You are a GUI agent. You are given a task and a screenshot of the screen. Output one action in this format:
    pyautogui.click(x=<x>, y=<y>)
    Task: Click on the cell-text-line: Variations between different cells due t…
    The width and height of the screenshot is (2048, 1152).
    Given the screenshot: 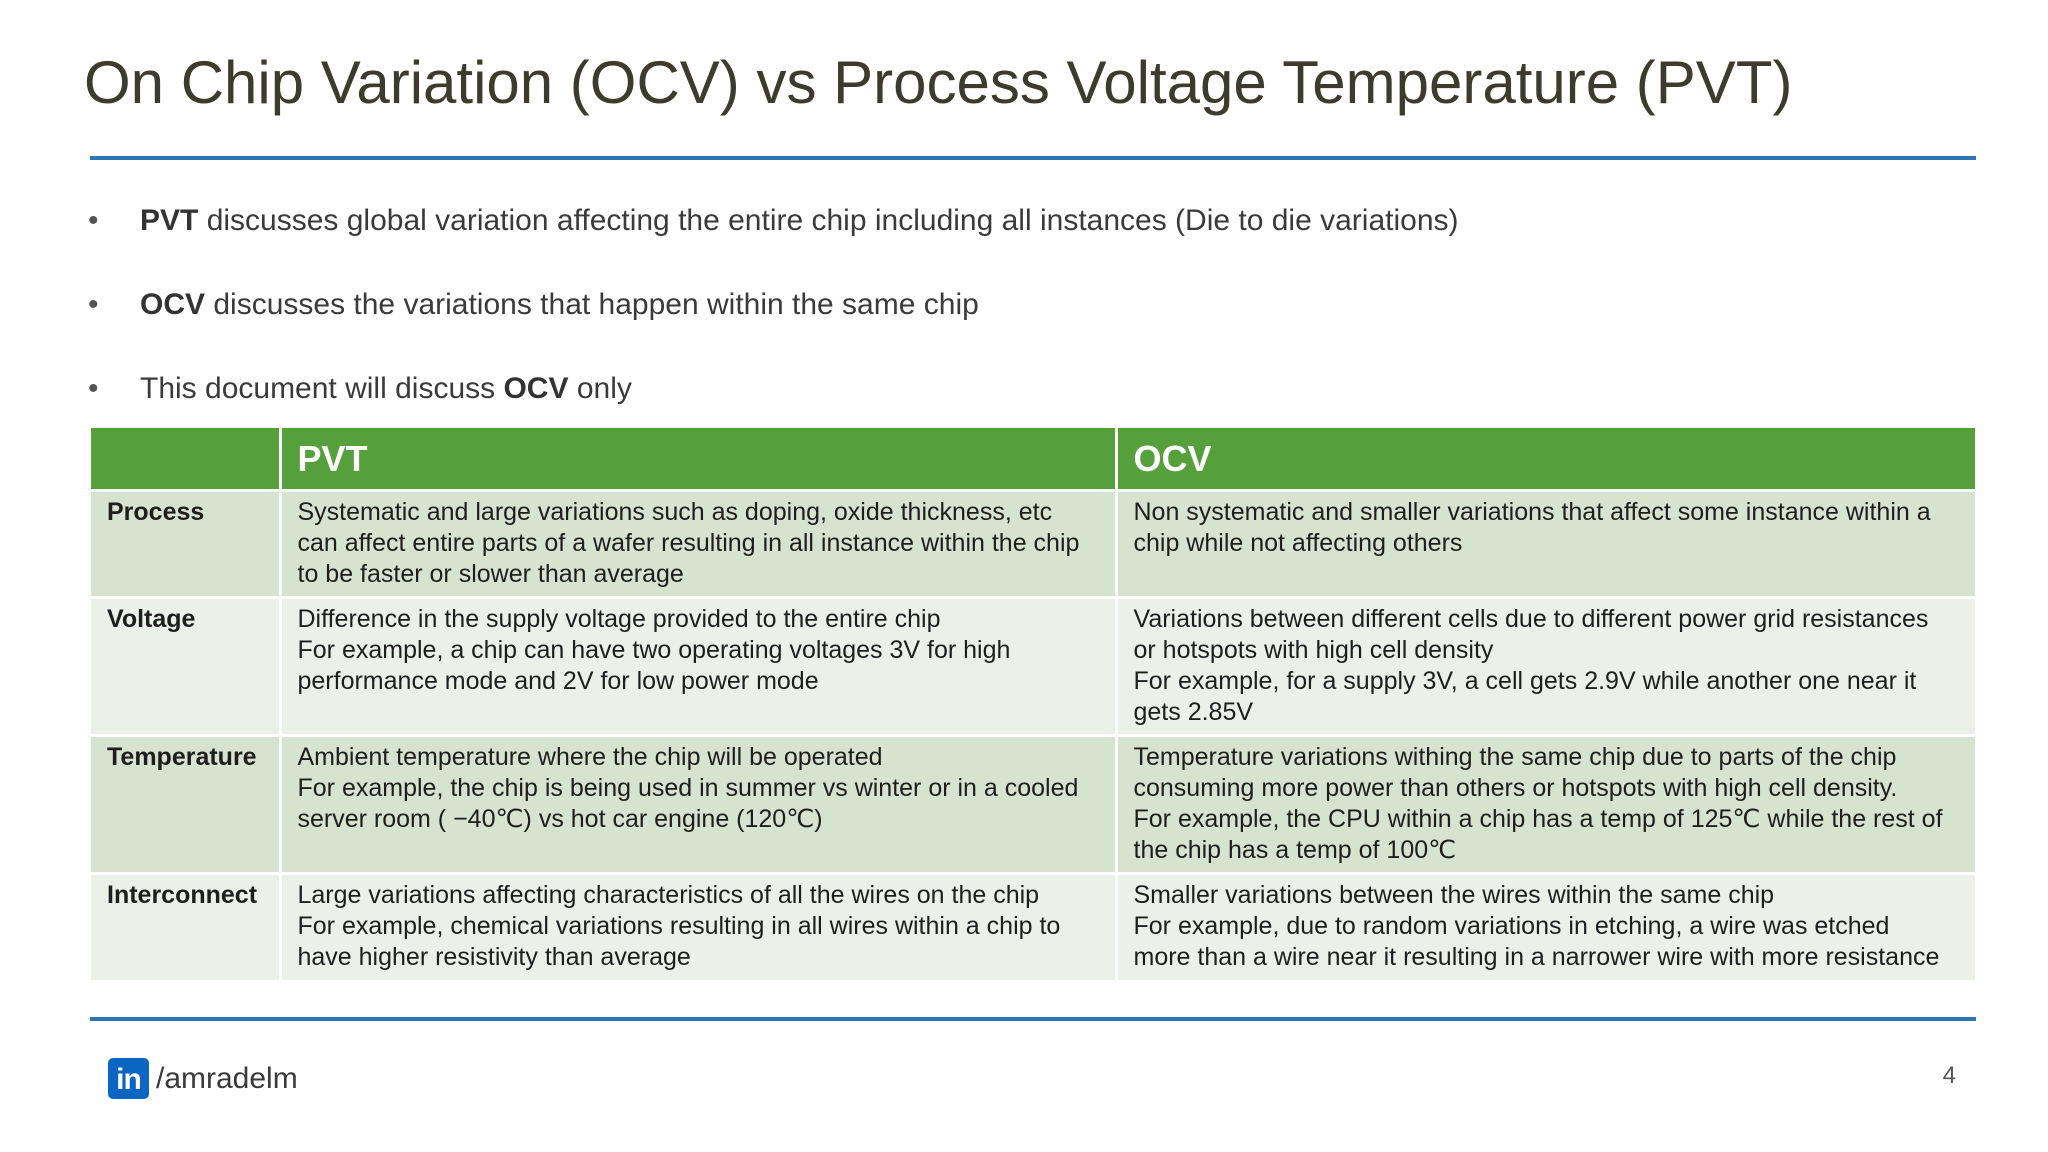 What is the action you would take?
    pyautogui.click(x=1531, y=619)
    